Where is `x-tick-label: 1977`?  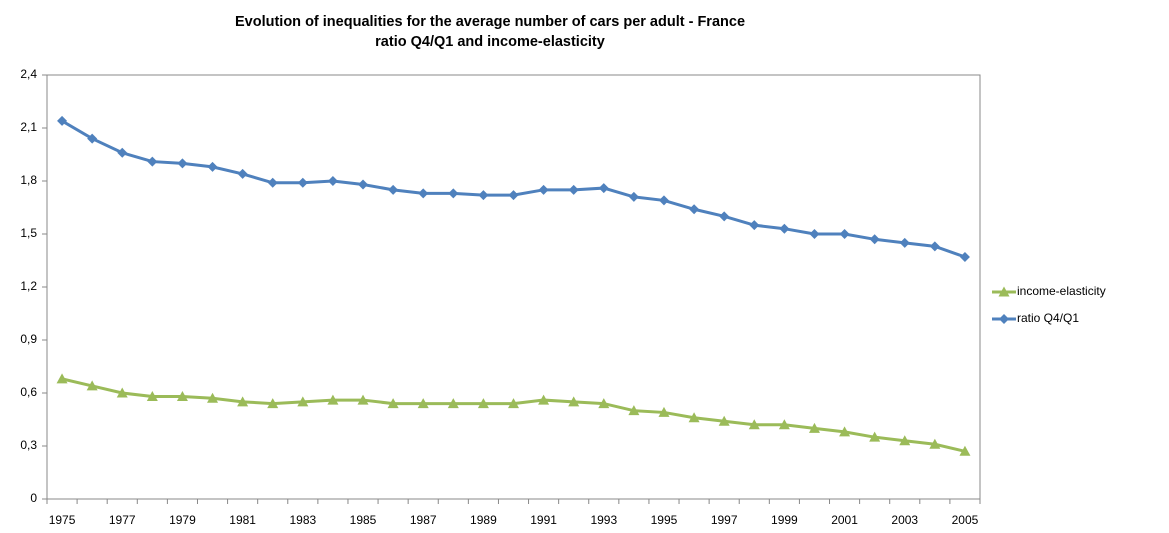
x-tick-label: 1977 is located at coordinates (122, 520).